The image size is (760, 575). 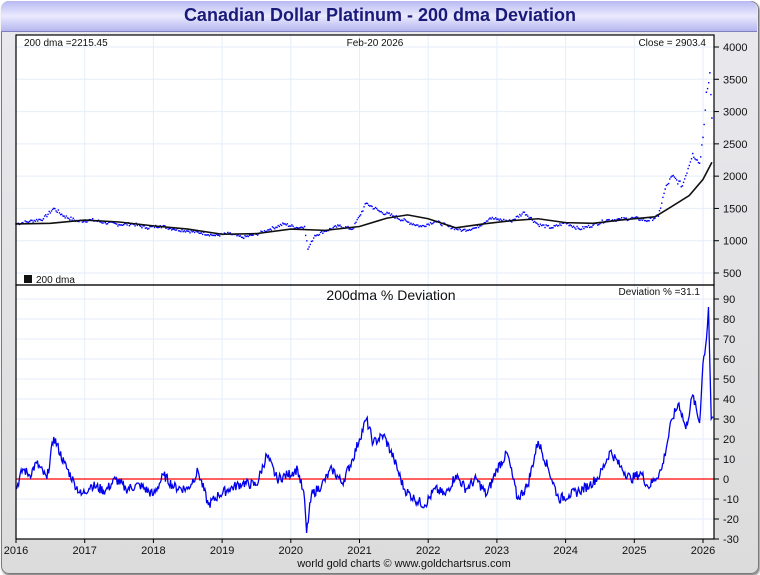 I want to click on y-tick-label: 3000, so click(x=735, y=113).